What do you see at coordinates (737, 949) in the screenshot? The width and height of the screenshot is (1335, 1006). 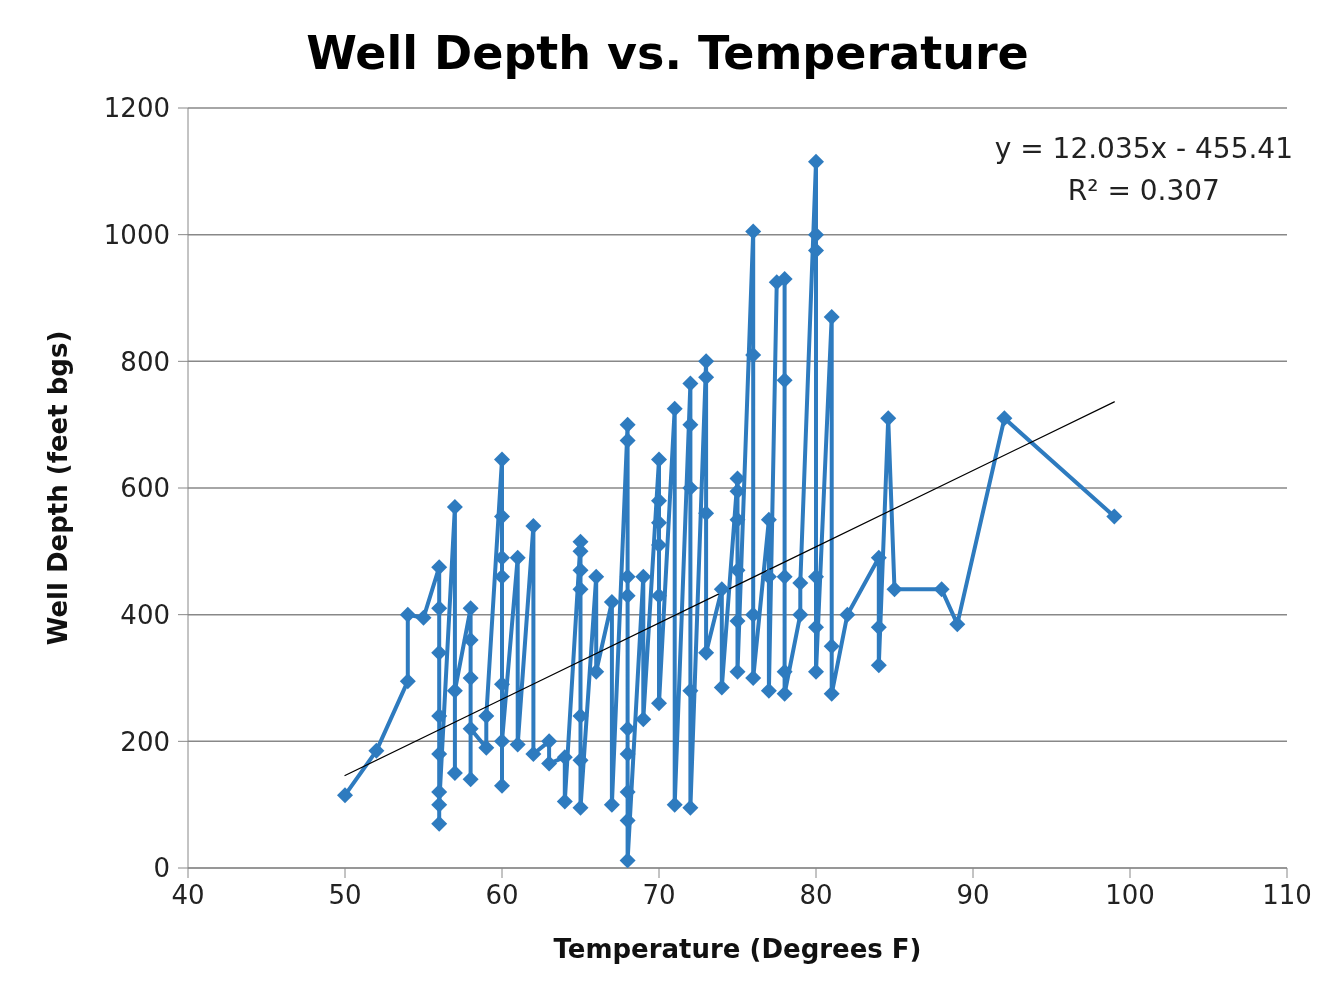 I see `x-axis-title: Temperature (Degrees F)` at bounding box center [737, 949].